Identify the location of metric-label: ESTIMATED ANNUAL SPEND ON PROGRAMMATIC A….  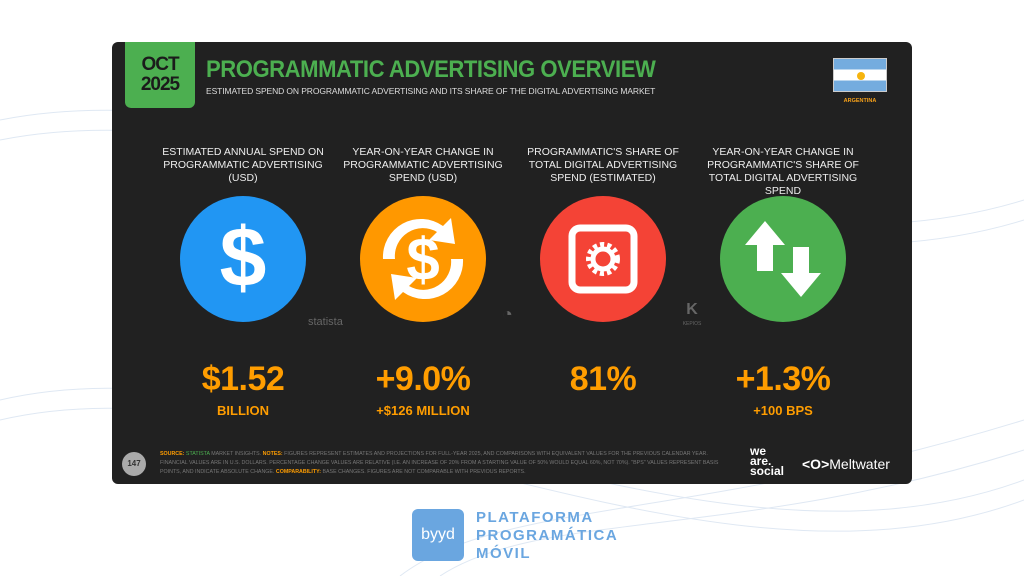
(243, 165).